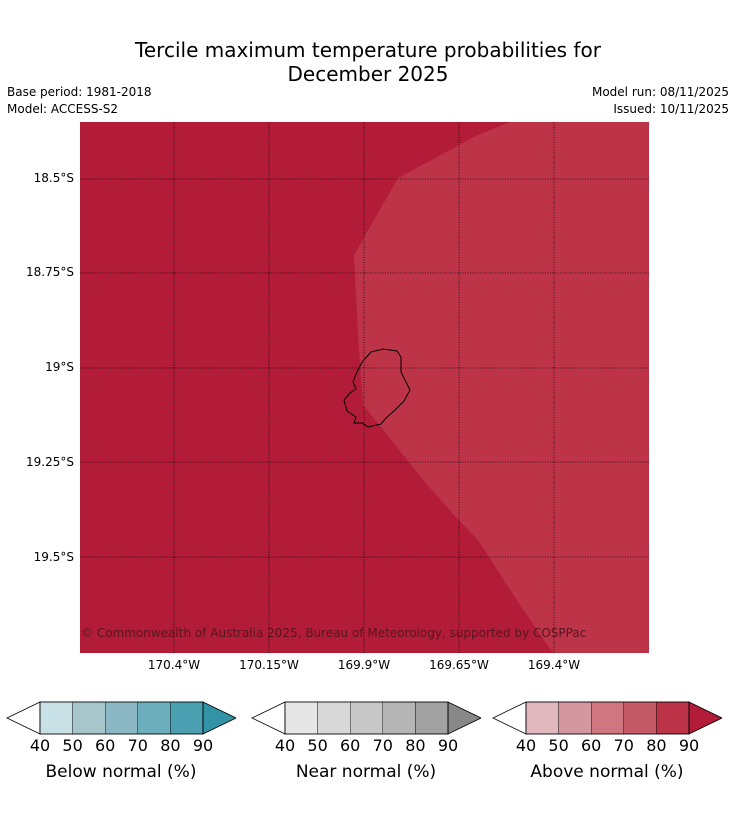 This screenshot has height=816, width=736. I want to click on lat-label-18-5: 18.5°S, so click(53, 178).